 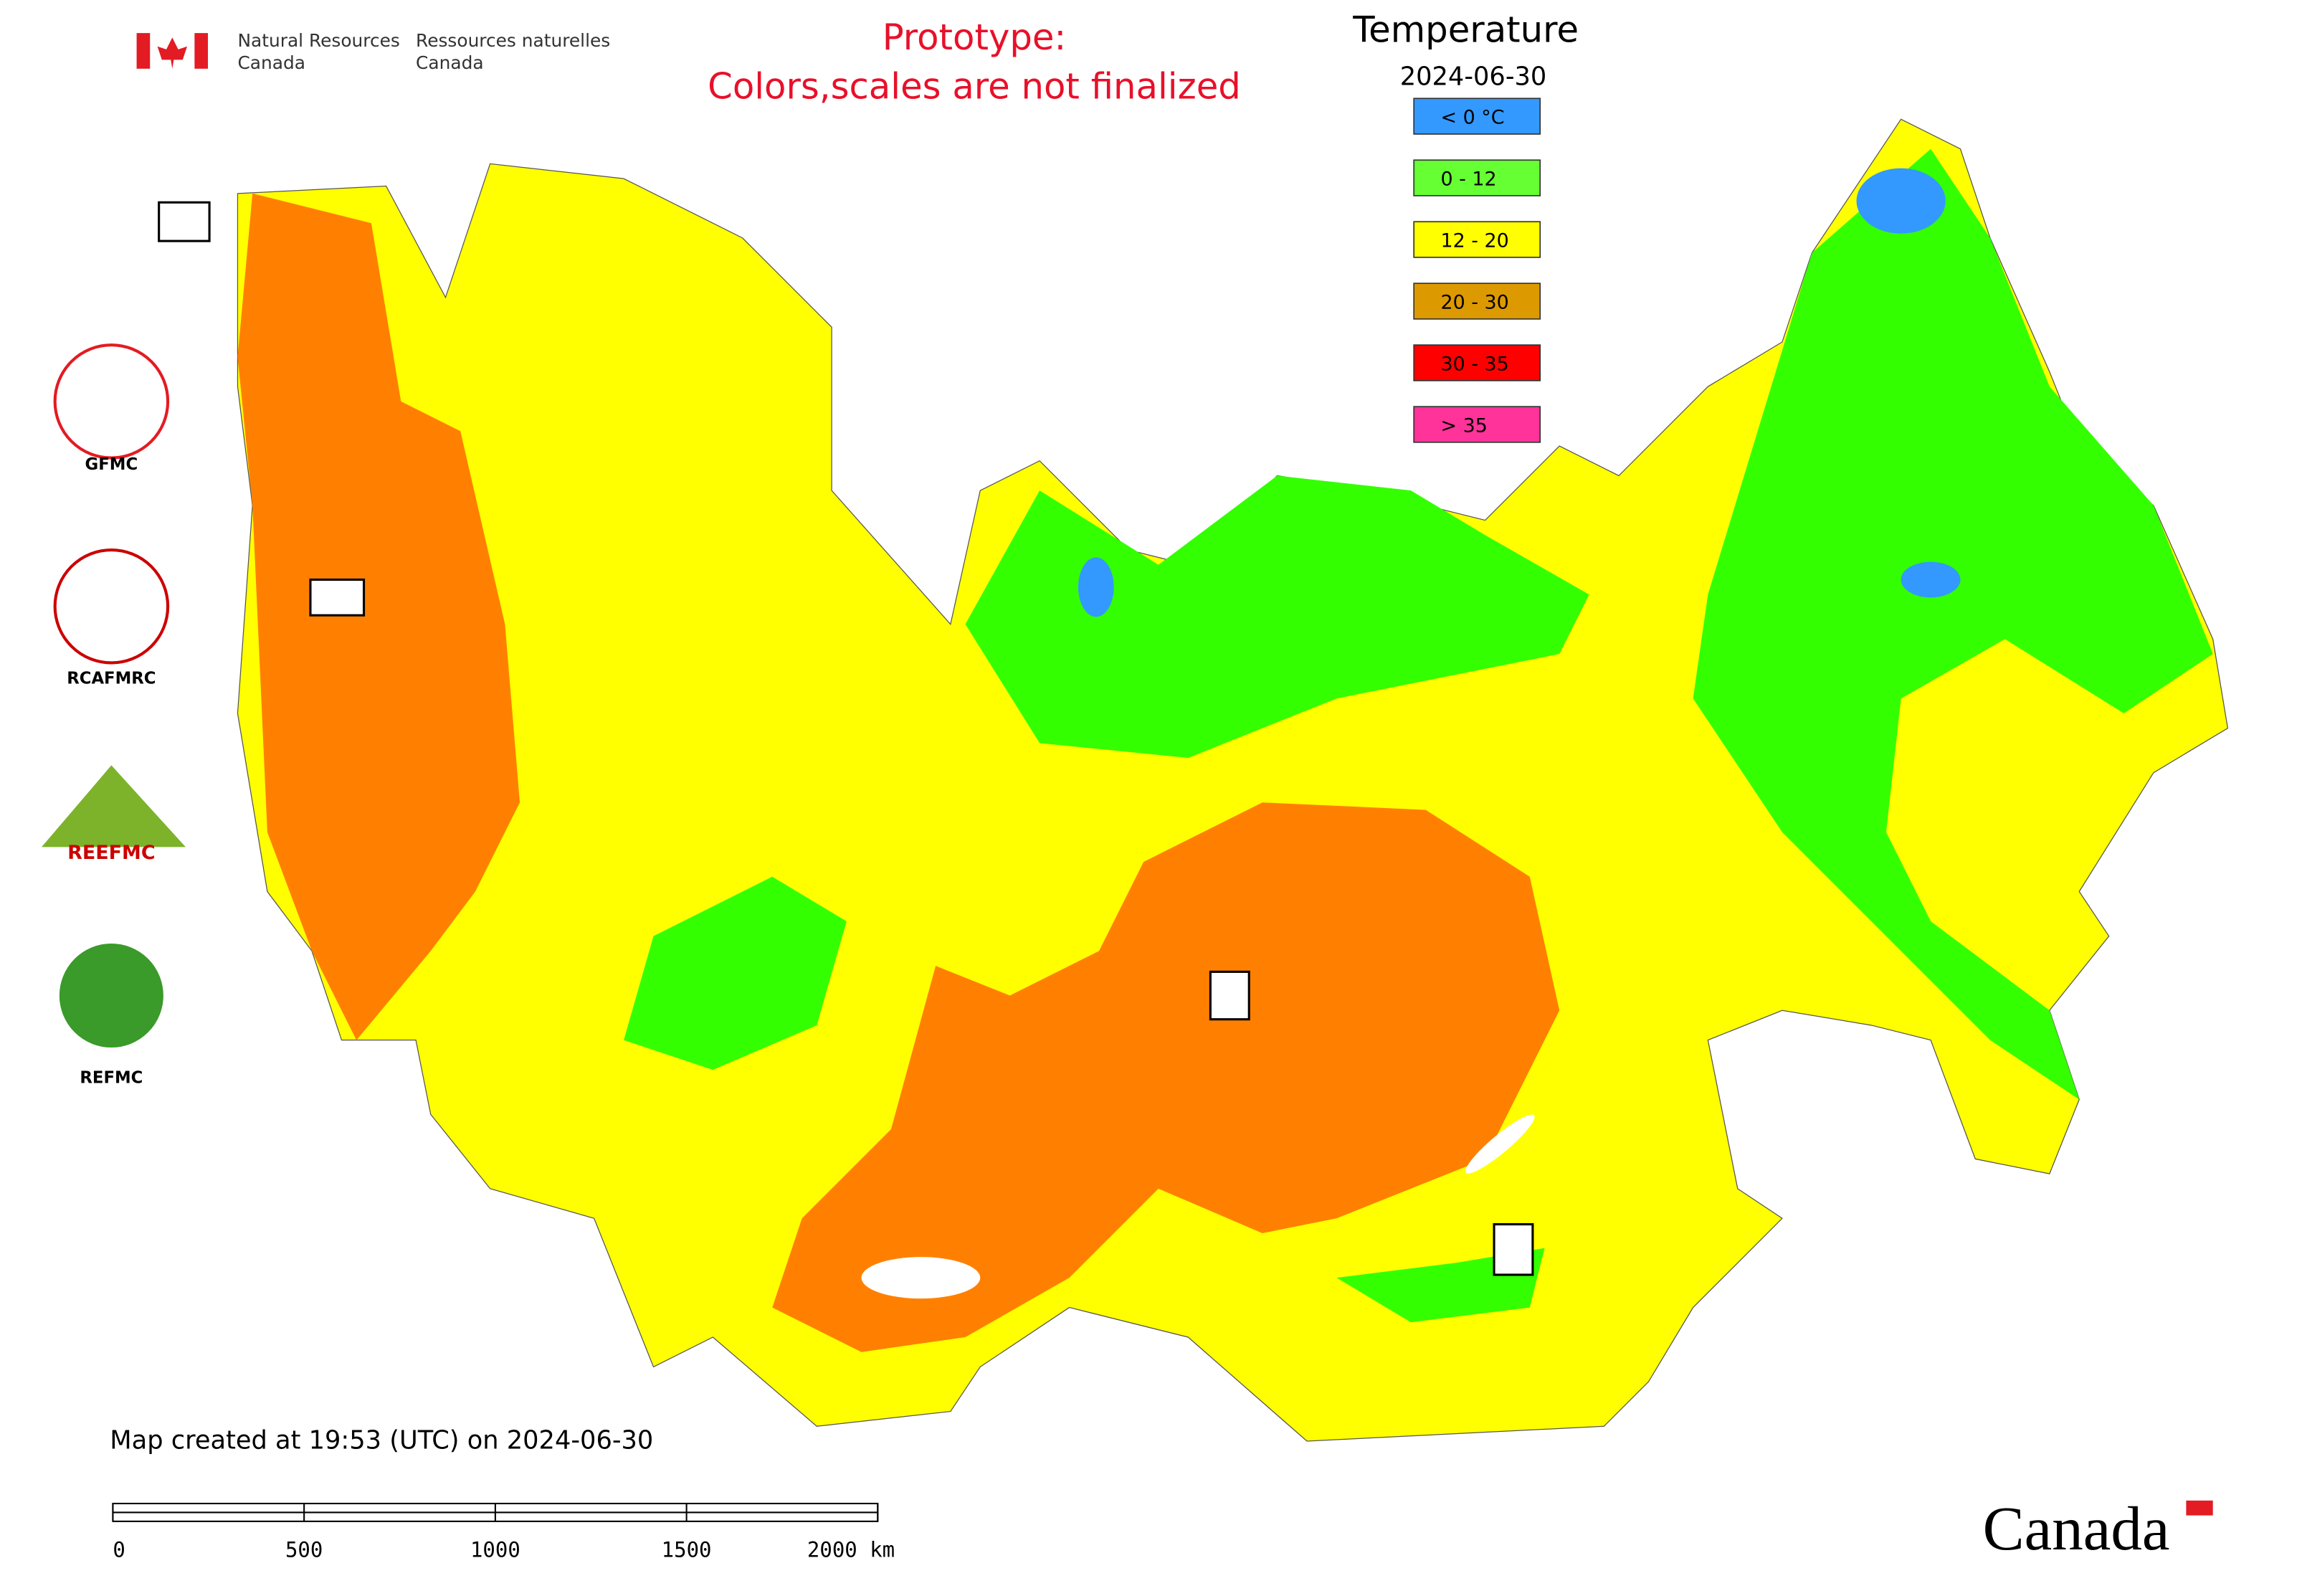 I want to click on legend-label: 12 - 20, so click(x=1474, y=240).